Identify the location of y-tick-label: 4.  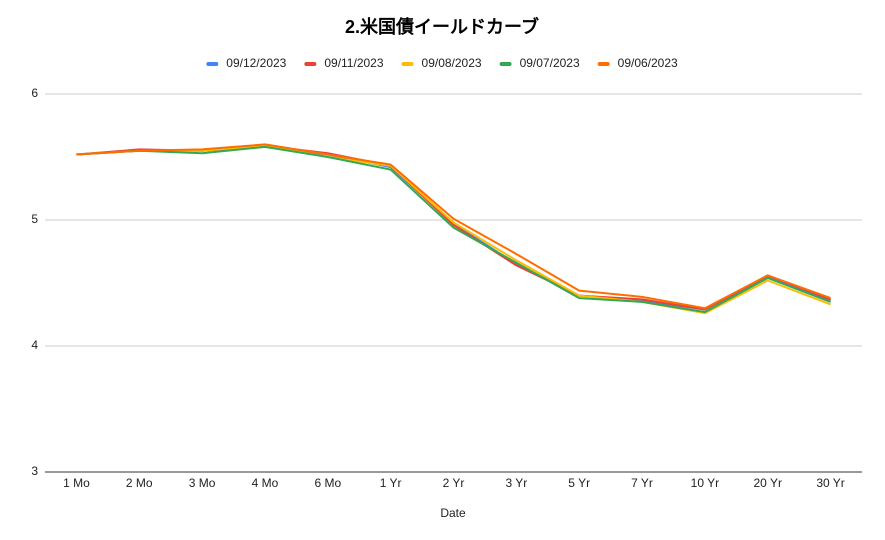
(34, 345).